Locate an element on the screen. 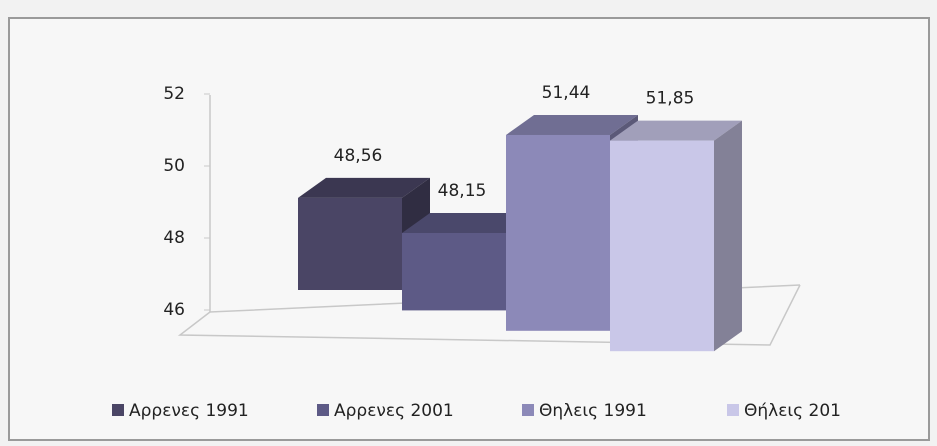  data-label: 51,44 is located at coordinates (566, 93).